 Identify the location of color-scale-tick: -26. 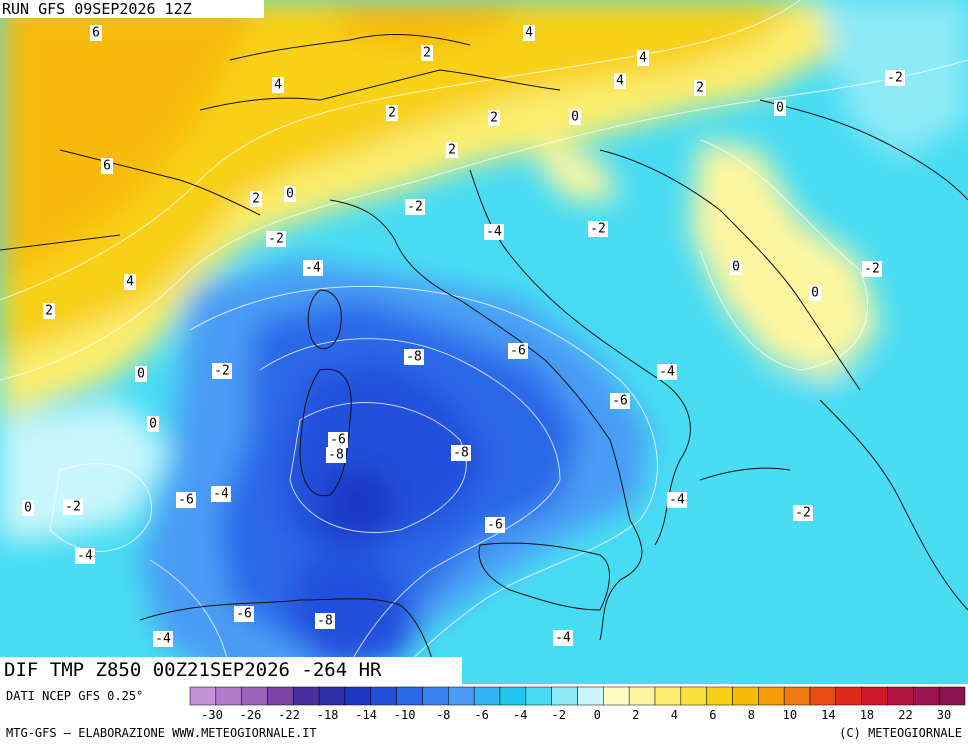
(250, 715).